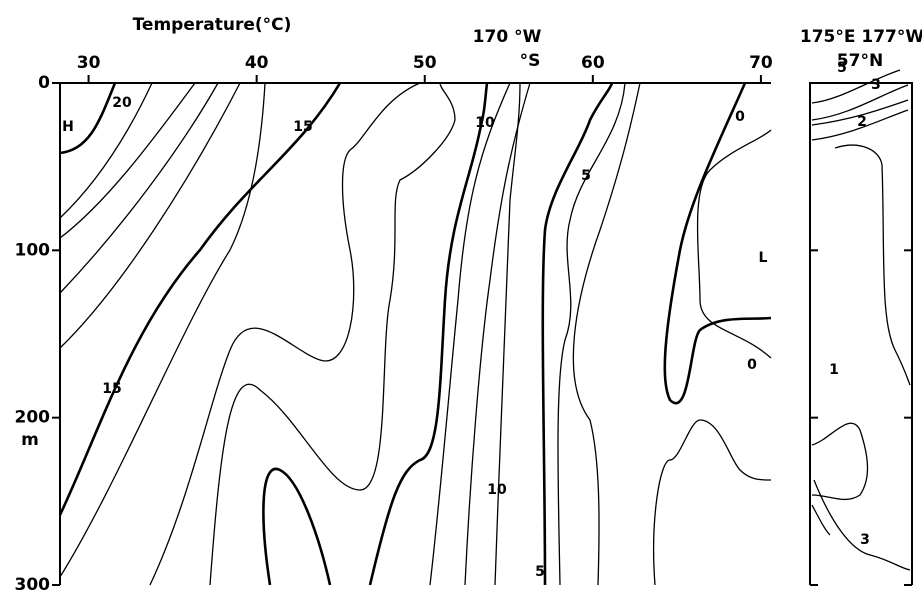 Image resolution: width=922 pixels, height=603 pixels. Describe the element at coordinates (862, 122) in the screenshot. I see `inset-contour-label: 2` at that location.